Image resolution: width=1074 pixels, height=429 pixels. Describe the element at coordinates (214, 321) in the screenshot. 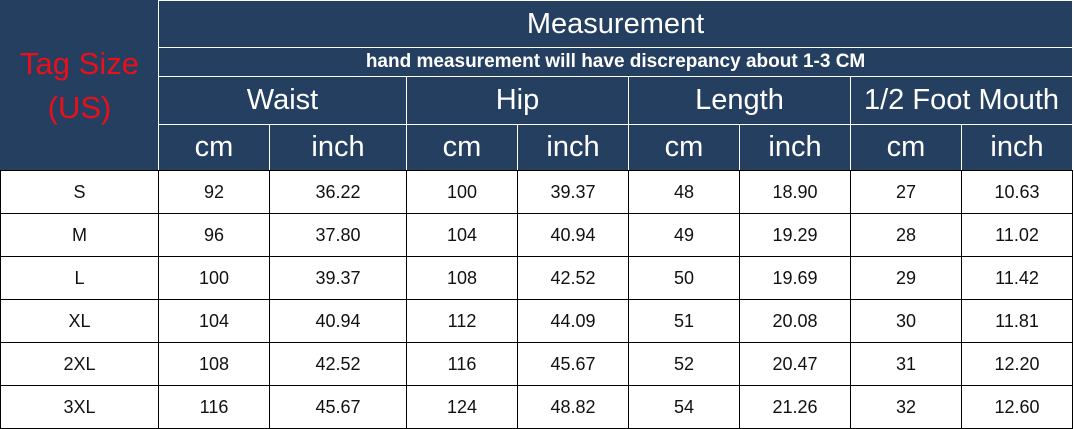

I see `cell-waist-cm: 104` at that location.